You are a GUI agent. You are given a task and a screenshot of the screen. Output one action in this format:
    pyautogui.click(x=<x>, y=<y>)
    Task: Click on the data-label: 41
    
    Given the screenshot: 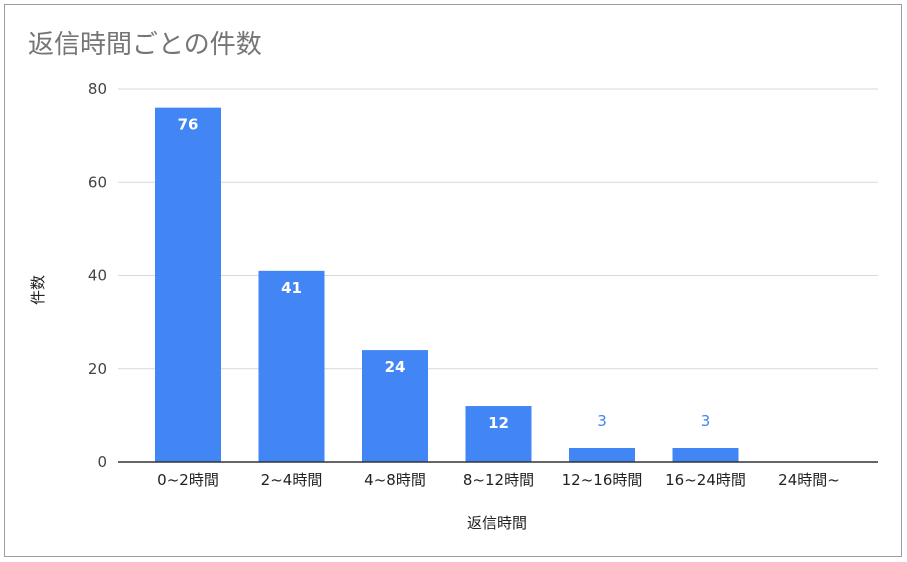 What is the action you would take?
    pyautogui.click(x=291, y=288)
    